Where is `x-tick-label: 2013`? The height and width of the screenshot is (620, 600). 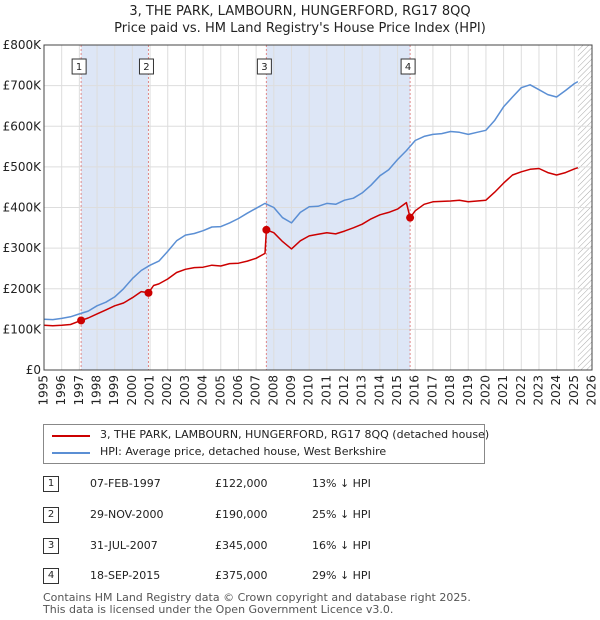
x-tick-label: 2013 is located at coordinates (362, 390).